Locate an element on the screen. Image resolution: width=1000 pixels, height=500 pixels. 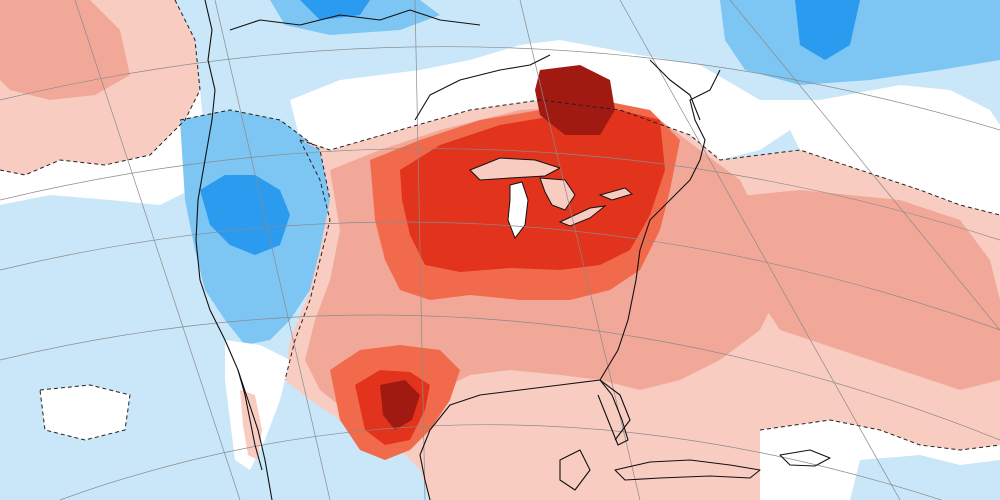
contour-west is located at coordinates (100, 88).